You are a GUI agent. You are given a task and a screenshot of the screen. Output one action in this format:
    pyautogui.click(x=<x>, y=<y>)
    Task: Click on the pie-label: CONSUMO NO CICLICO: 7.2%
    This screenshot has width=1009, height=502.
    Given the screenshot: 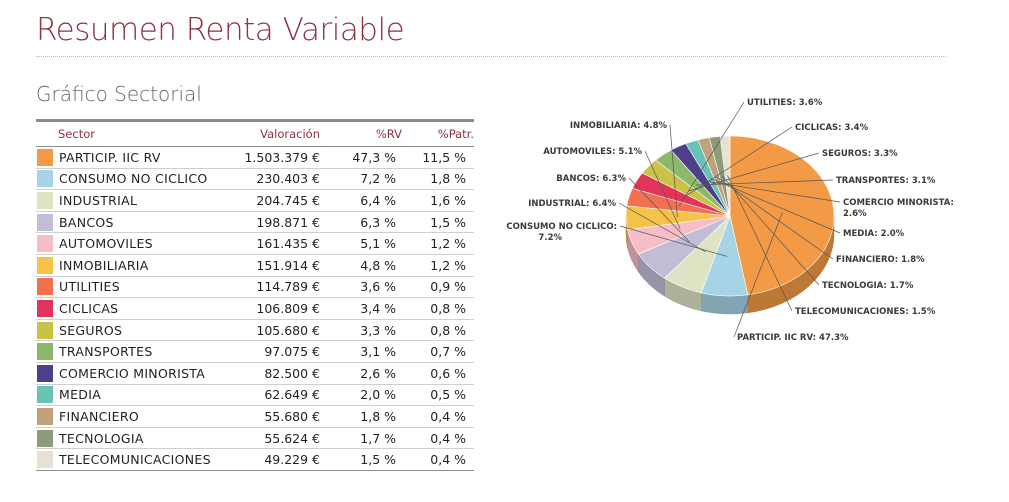 What is the action you would take?
    pyautogui.click(x=561, y=232)
    